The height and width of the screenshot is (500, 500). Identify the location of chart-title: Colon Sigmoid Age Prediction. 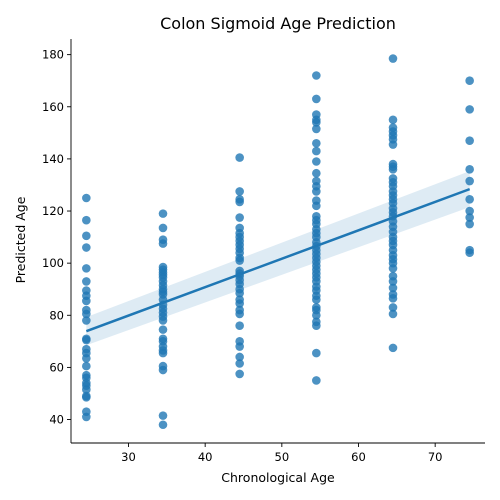
(278, 23).